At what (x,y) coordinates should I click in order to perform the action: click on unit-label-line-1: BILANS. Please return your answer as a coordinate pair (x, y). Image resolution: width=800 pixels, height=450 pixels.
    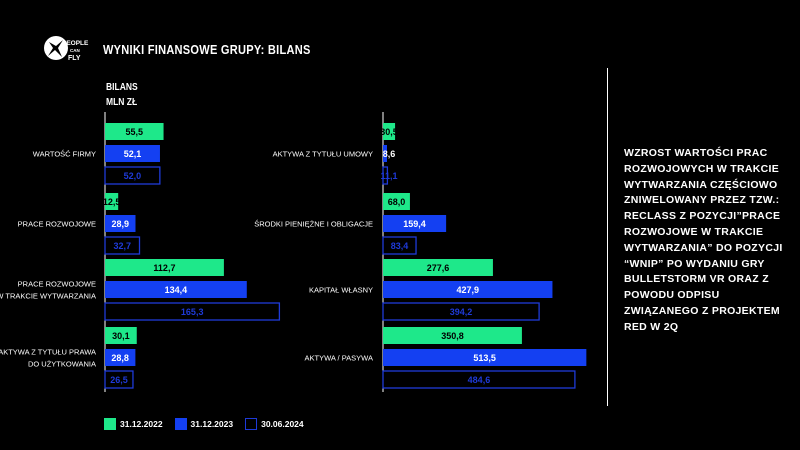
    Looking at the image, I should click on (122, 87).